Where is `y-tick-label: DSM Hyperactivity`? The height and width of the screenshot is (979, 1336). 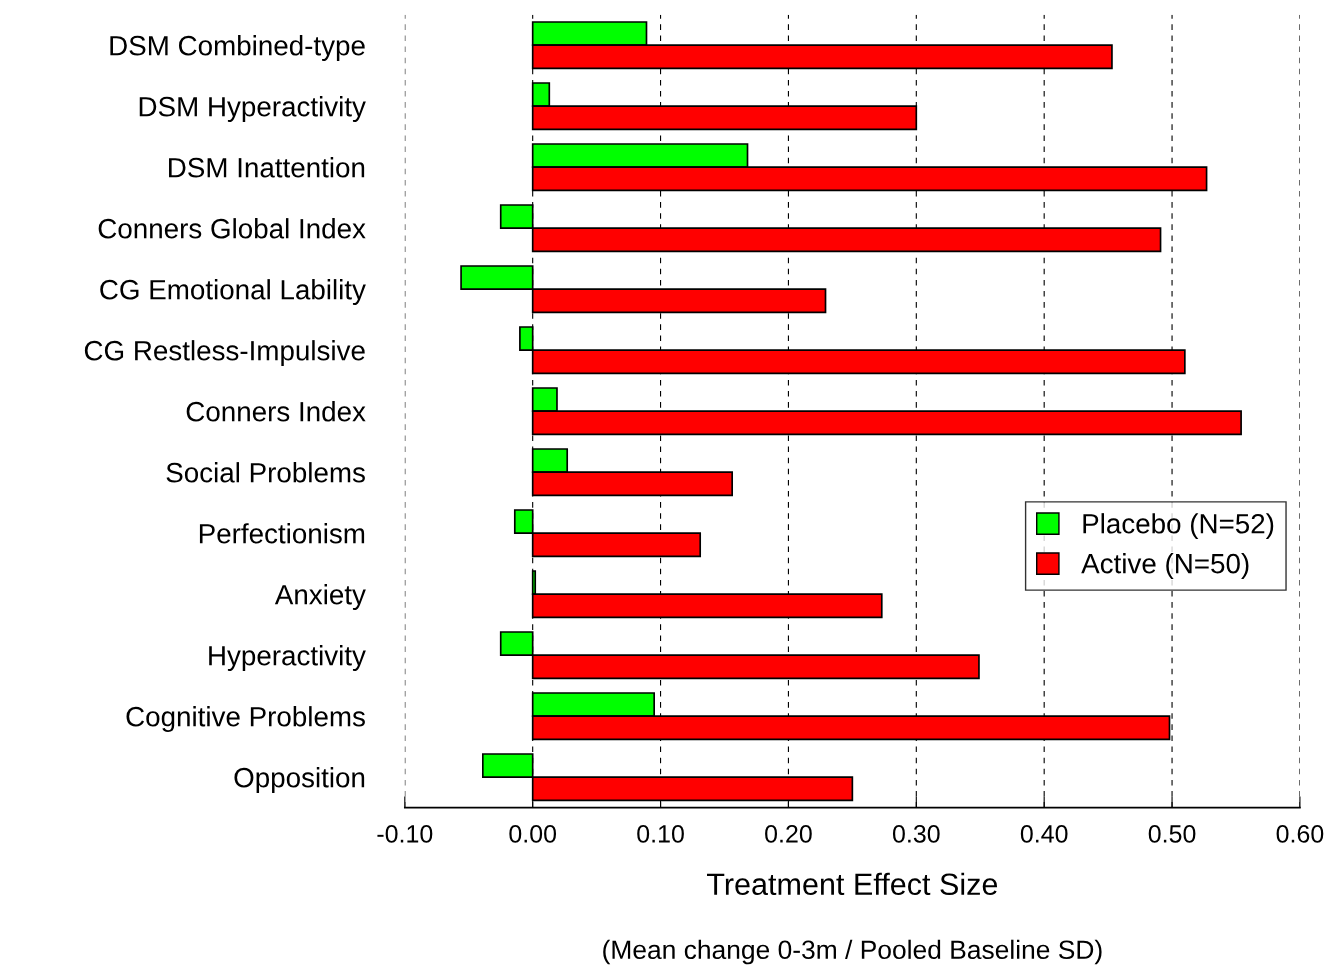
y-tick-label: DSM Hyperactivity is located at coordinates (252, 109).